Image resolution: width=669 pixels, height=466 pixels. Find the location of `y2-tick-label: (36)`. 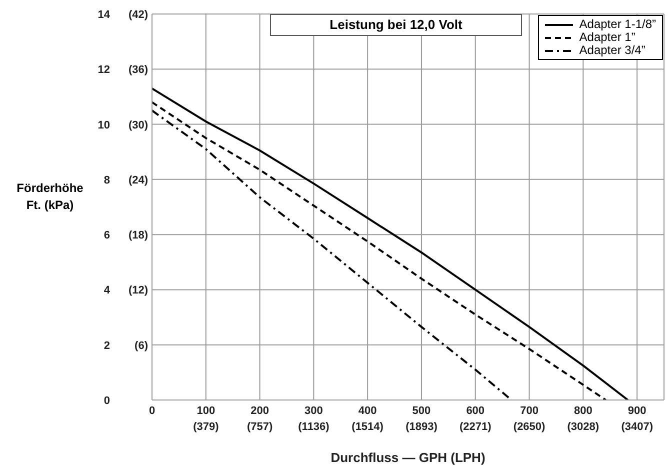

y2-tick-label: (36) is located at coordinates (138, 70).